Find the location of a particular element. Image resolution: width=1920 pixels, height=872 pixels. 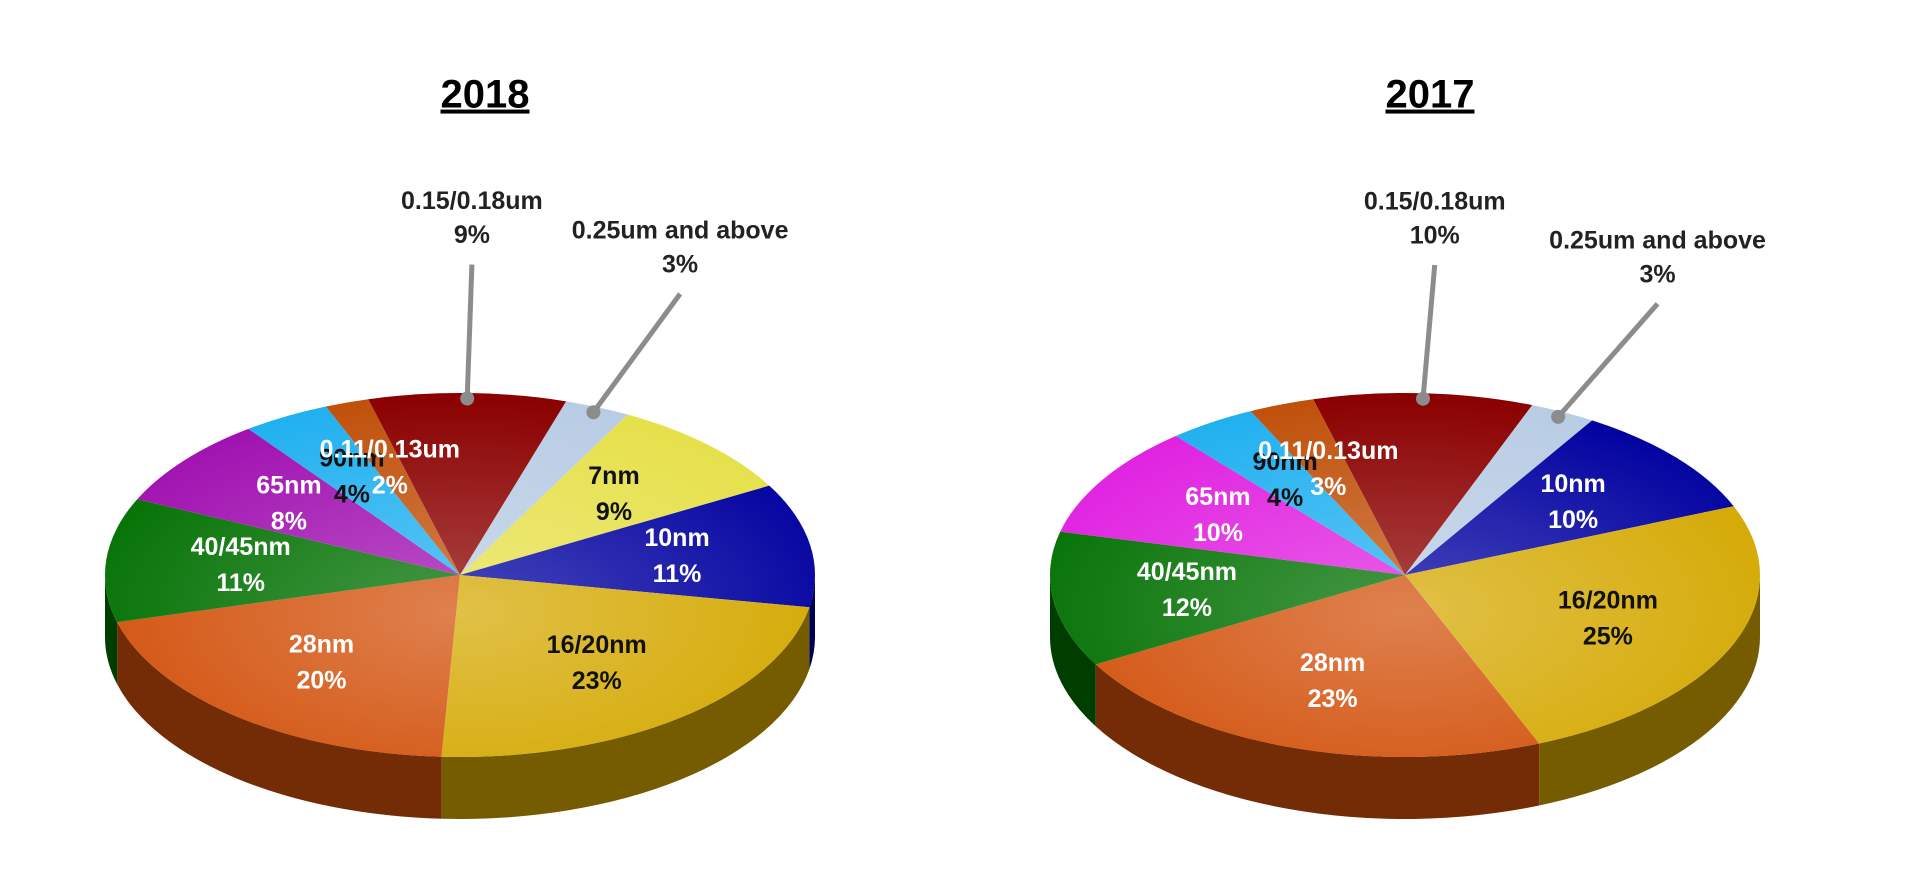

slice-value: 8% is located at coordinates (289, 522).